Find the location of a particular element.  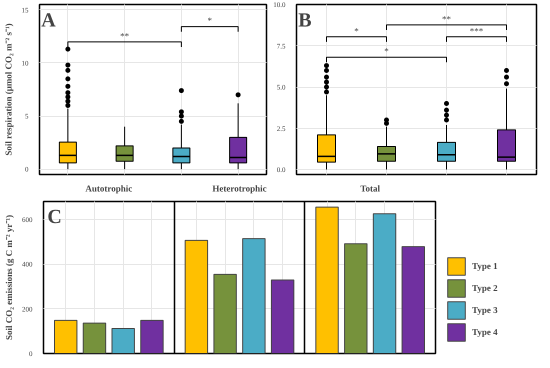

annotation: A is located at coordinates (48, 21).